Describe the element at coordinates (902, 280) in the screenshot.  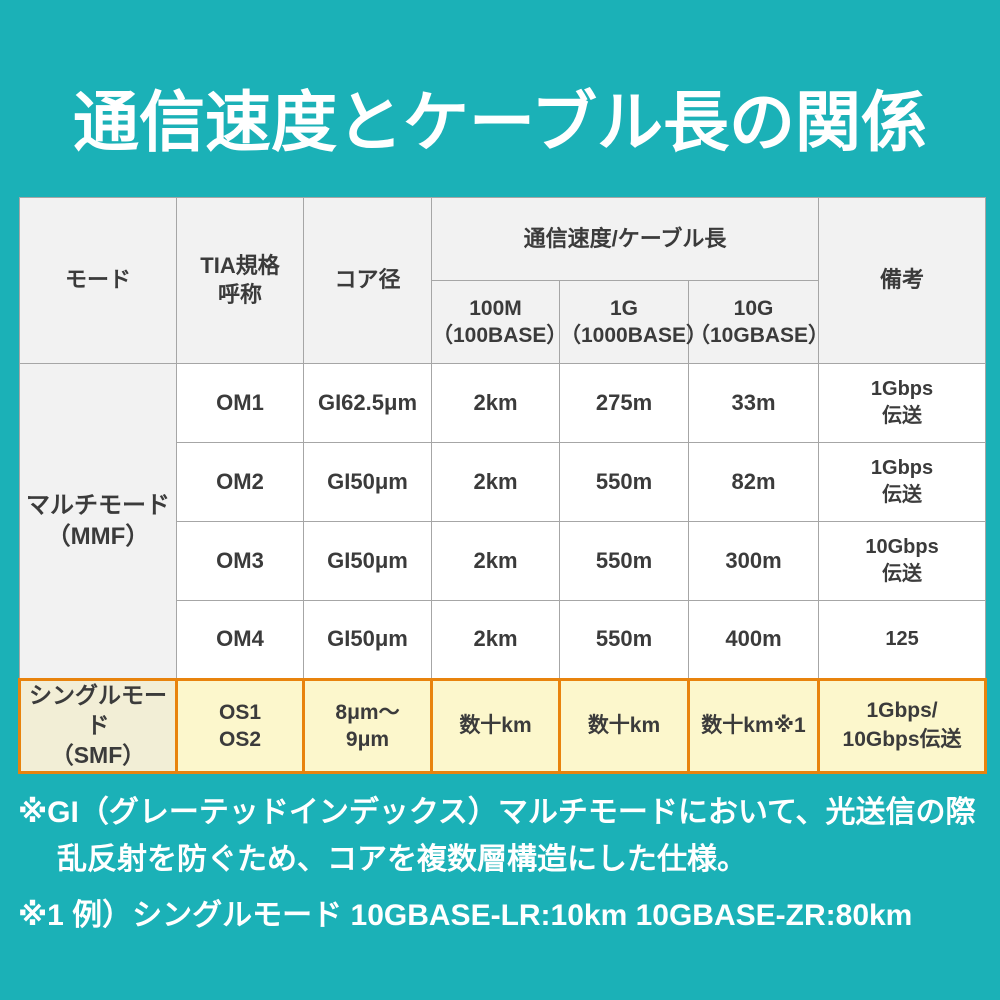
I see `header-remarks: 備考` at that location.